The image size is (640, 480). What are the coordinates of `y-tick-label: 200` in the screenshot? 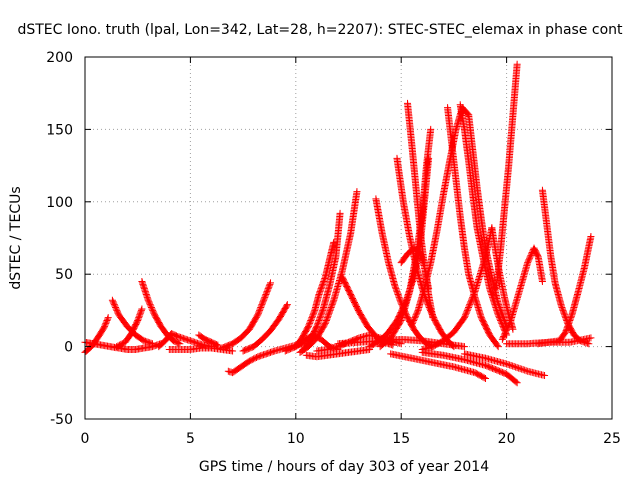 It's located at (59, 58).